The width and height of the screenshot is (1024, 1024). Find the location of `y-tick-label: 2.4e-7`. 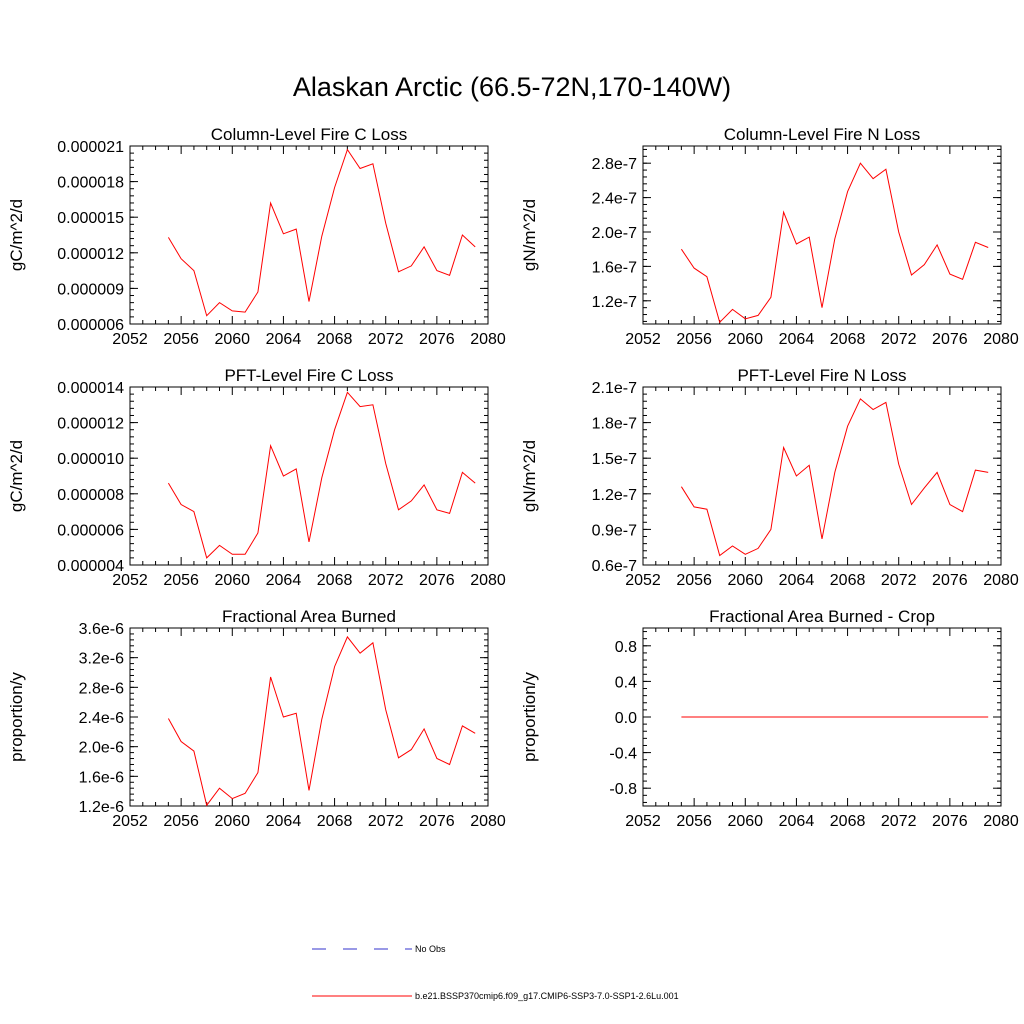

y-tick-label: 2.4e-7 is located at coordinates (614, 199).